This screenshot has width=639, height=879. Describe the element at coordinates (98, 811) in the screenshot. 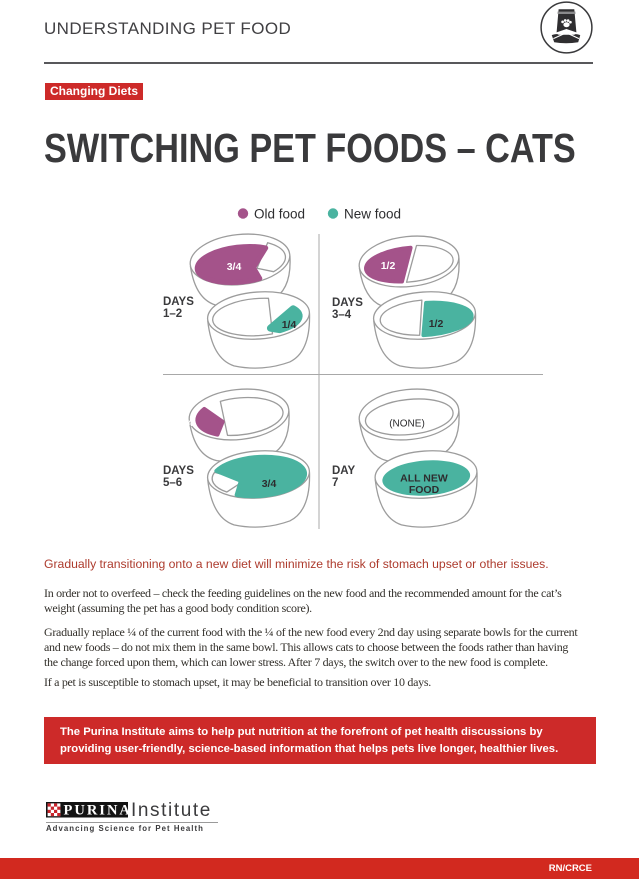

I see `svg-text: PURINA` at that location.